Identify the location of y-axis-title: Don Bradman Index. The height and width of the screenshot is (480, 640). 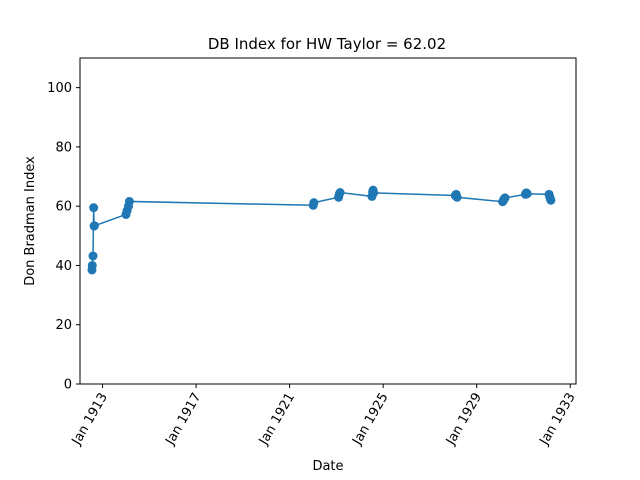
(30, 221).